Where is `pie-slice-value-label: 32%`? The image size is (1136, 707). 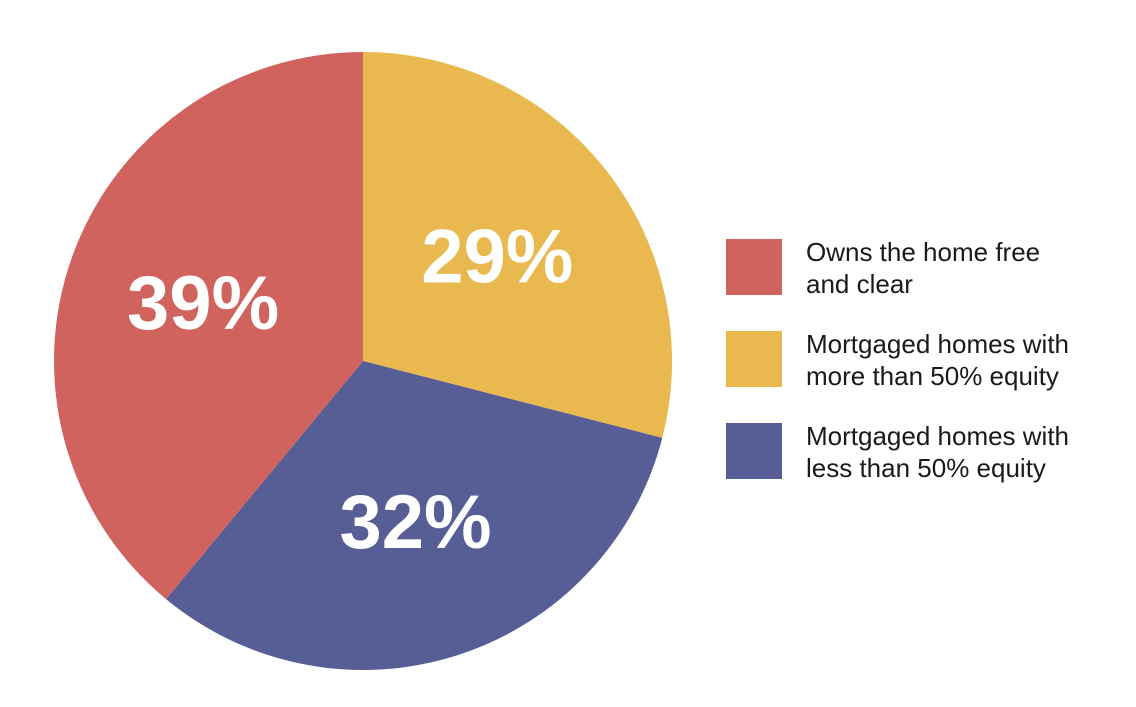
pie-slice-value-label: 32% is located at coordinates (415, 522).